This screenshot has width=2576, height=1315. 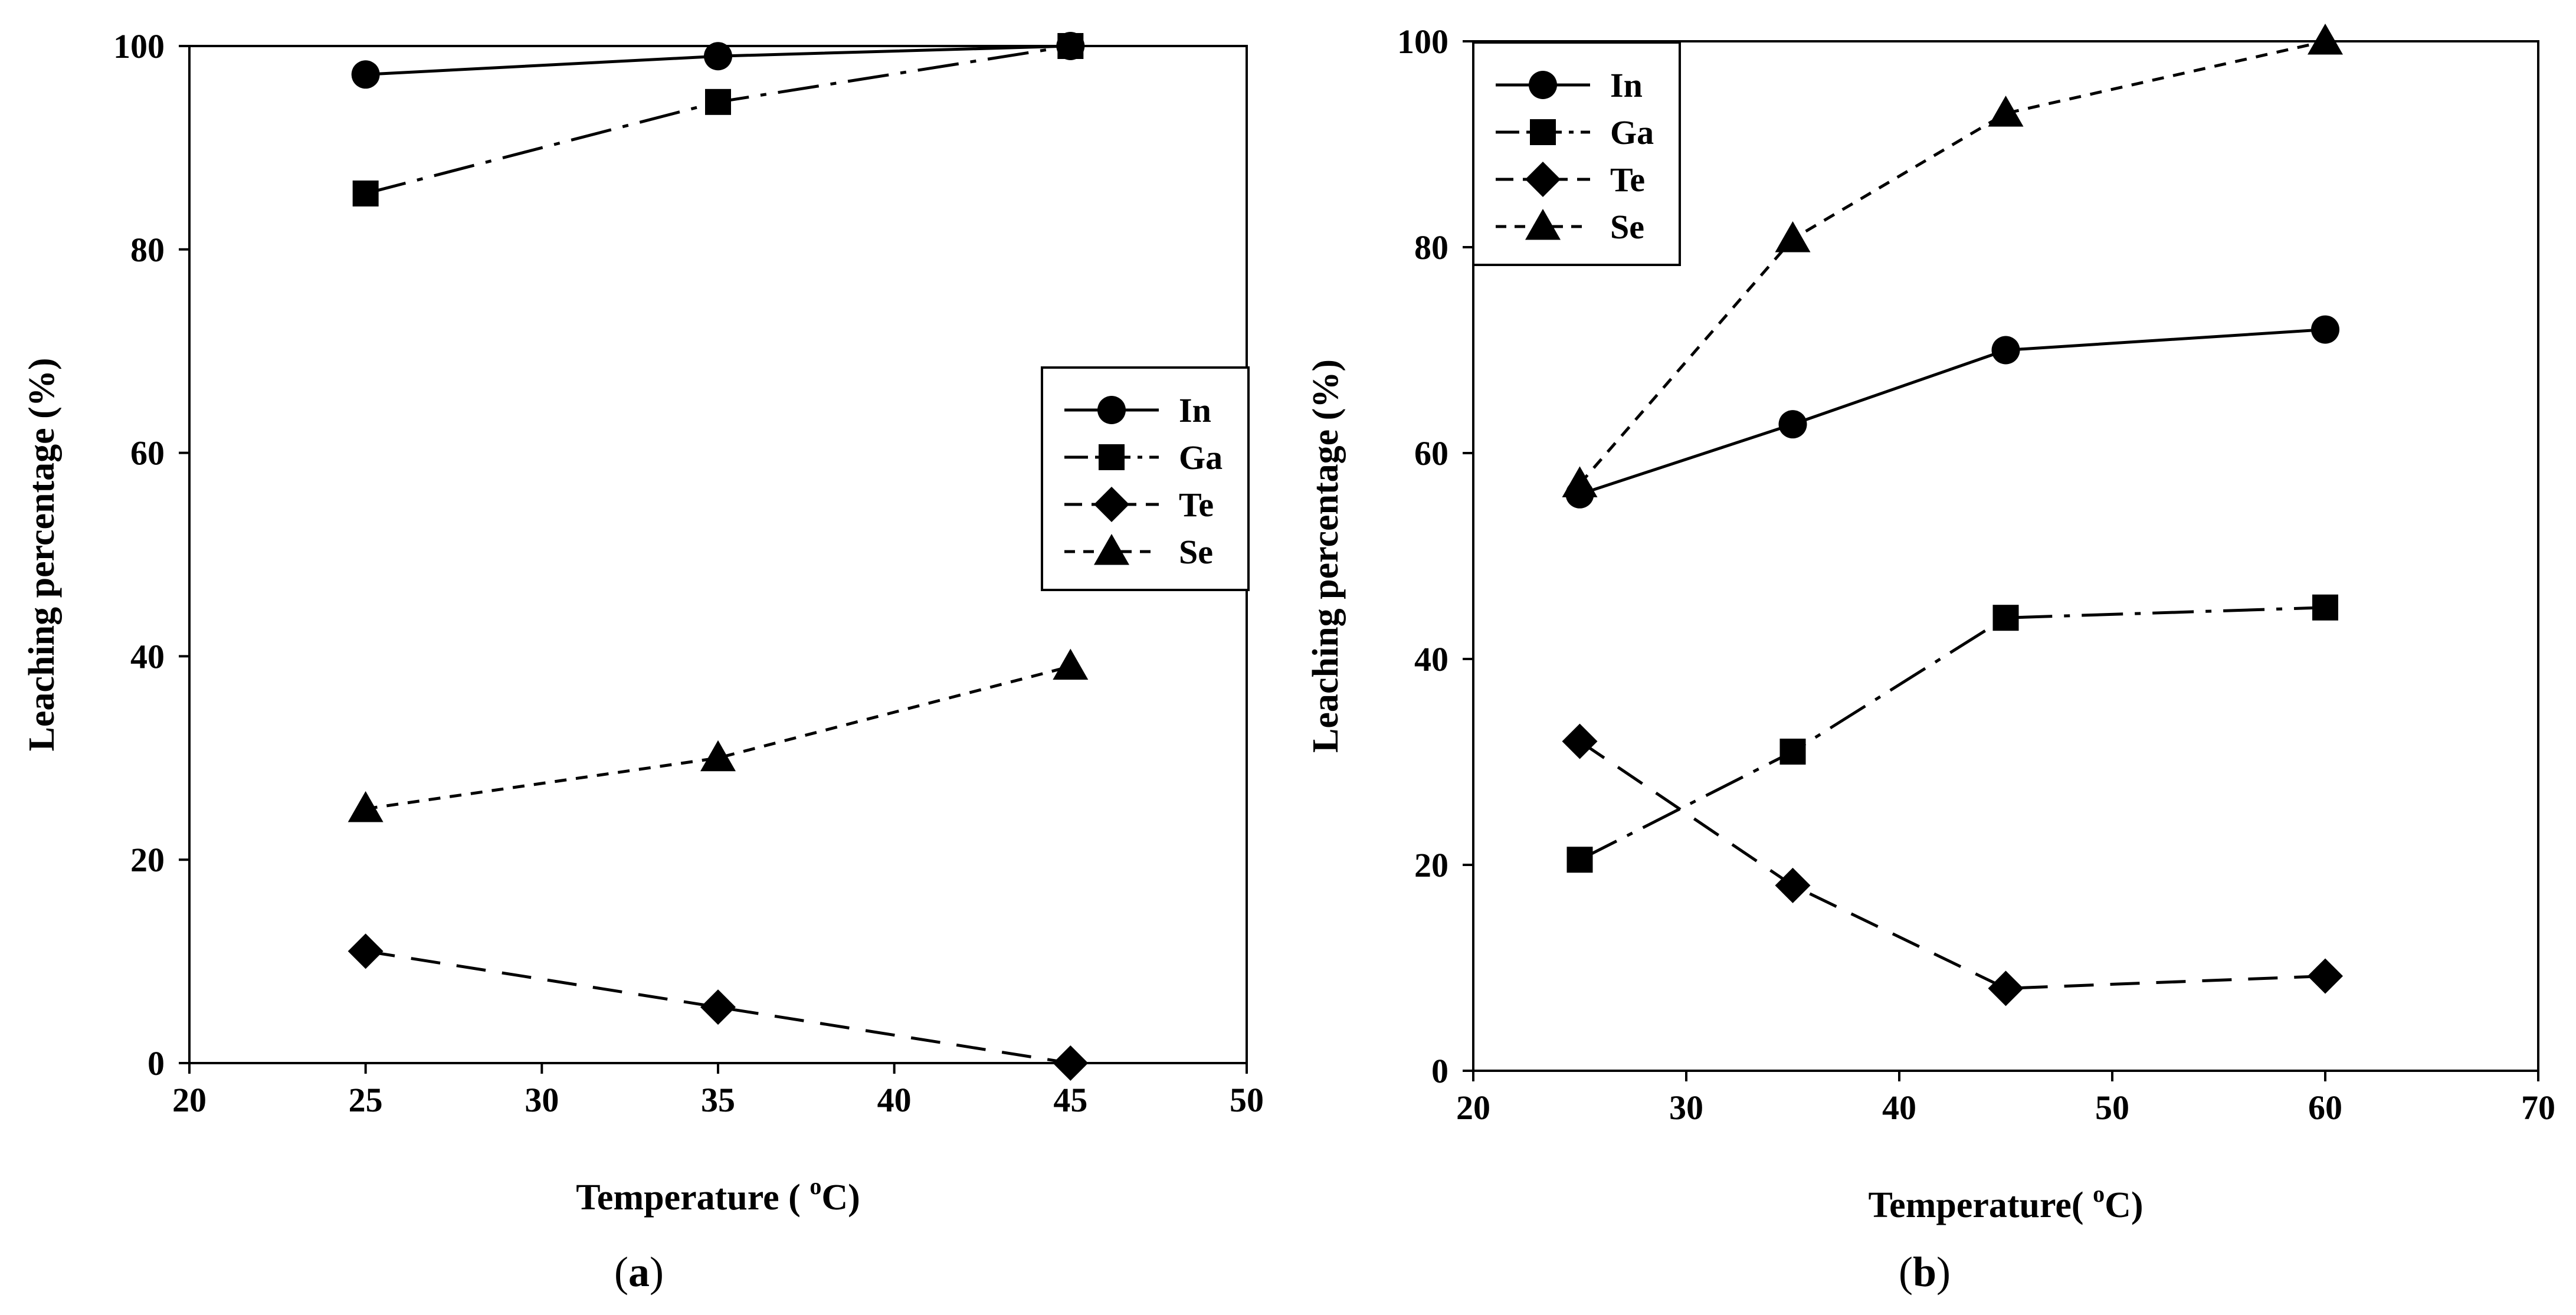 I want to click on x-tick-label: 35, so click(x=718, y=1100).